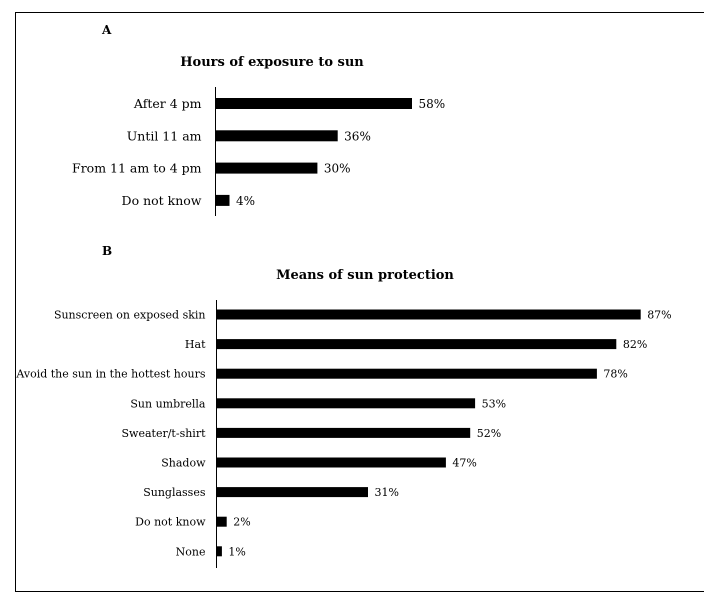  I want to click on panel-a-category-label: After 4 pm, so click(167, 103).